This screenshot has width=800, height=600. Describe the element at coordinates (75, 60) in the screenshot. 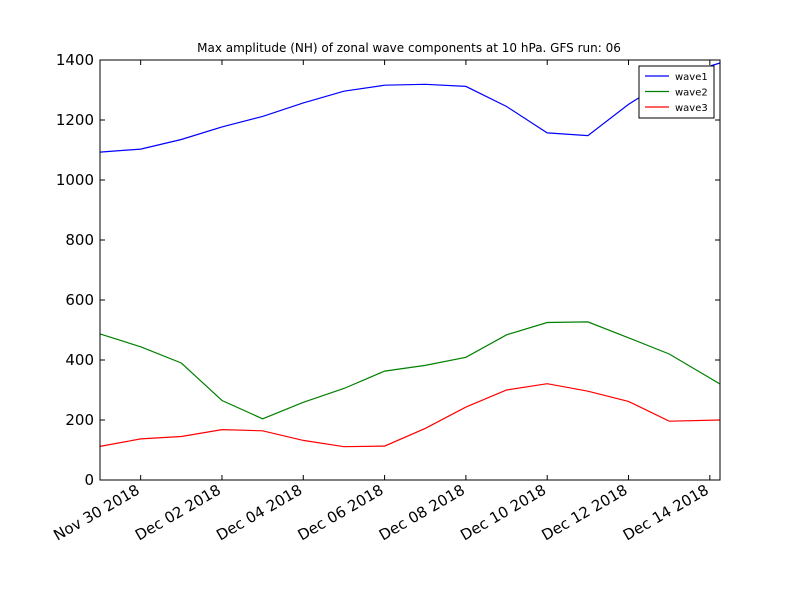

I see `y-tick-label: 1400` at that location.